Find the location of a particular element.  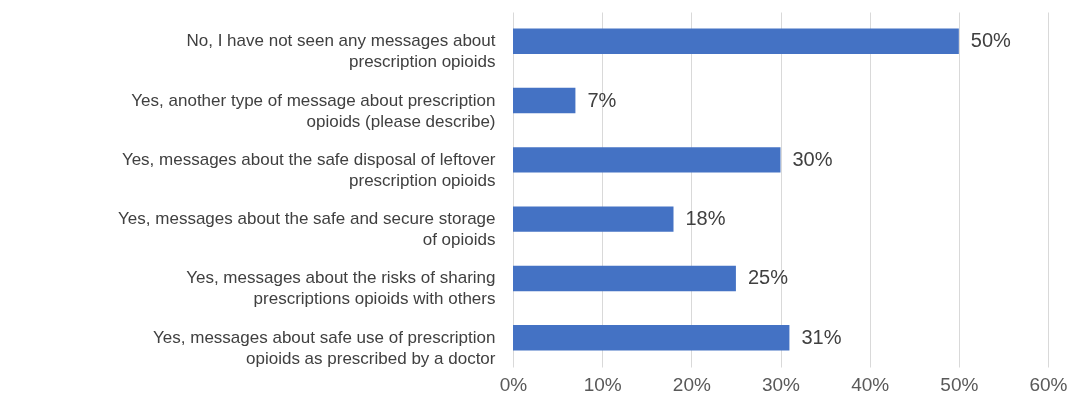

data-label: 50% is located at coordinates (991, 40).